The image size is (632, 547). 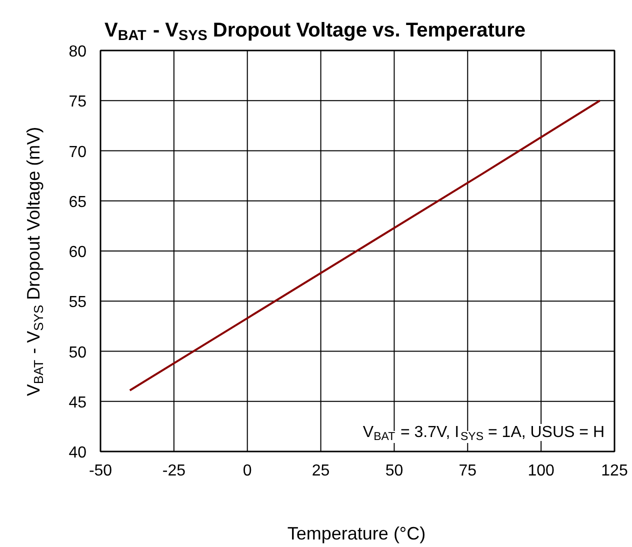 I want to click on x-axis-title: Temperature (°C), so click(x=356, y=534).